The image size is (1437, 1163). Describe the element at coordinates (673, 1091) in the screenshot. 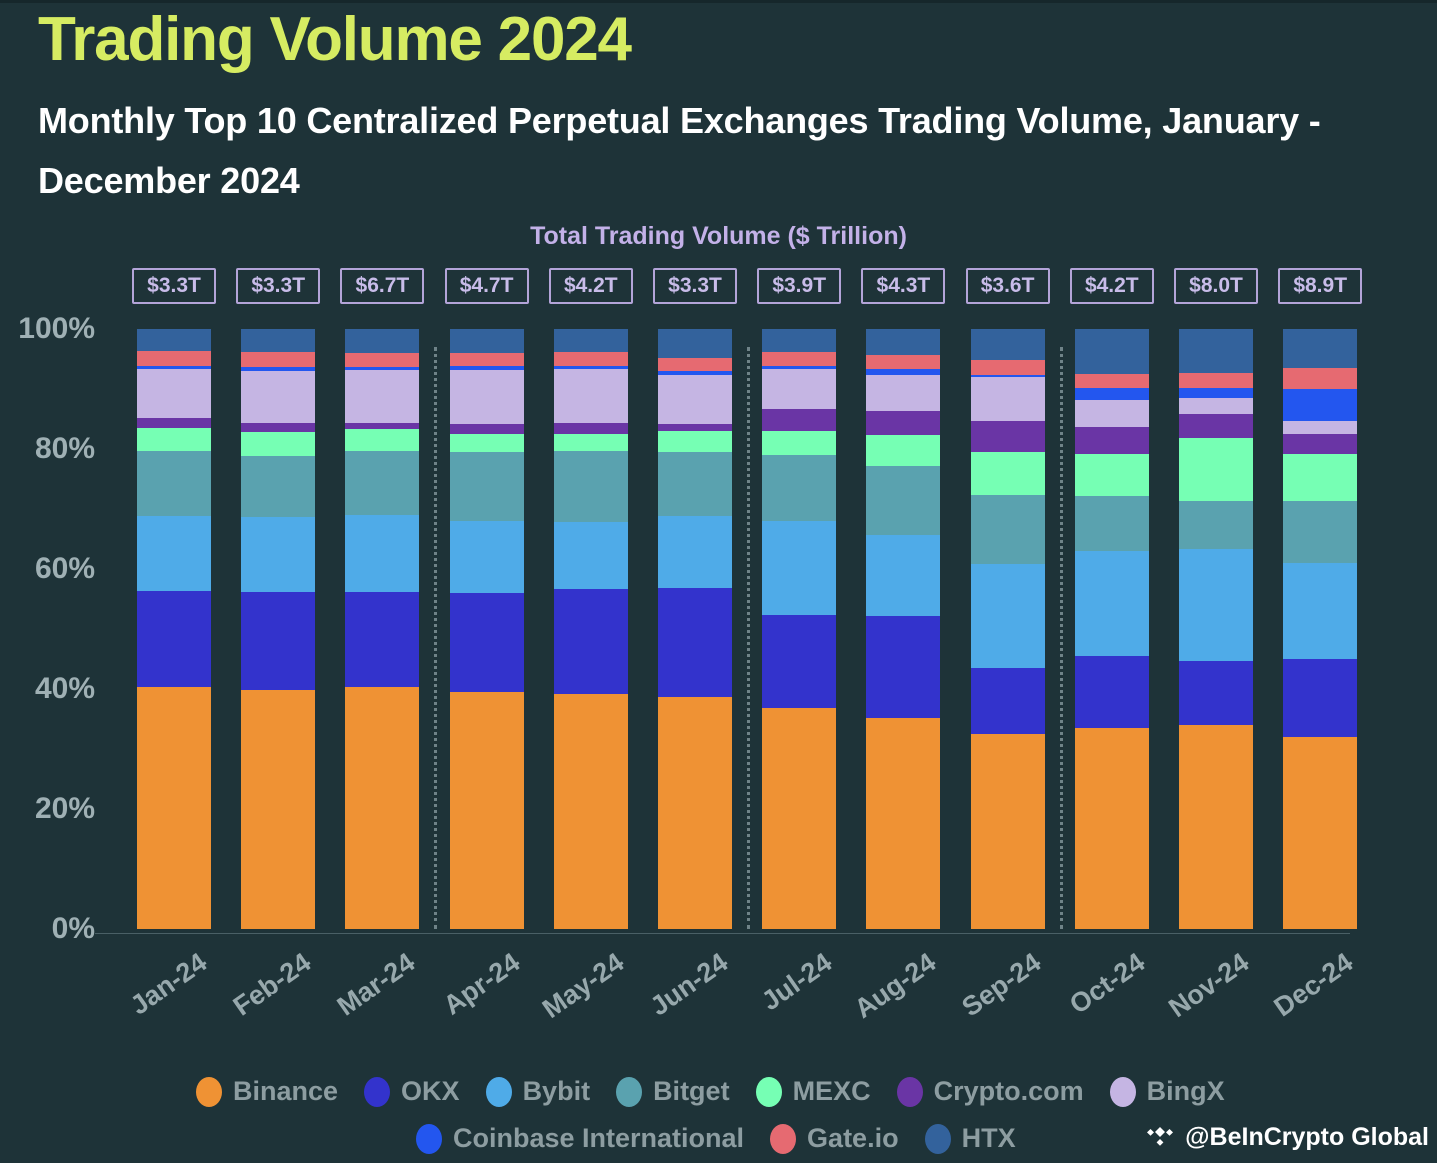

I see `legend-item-bitget: Bitget` at that location.